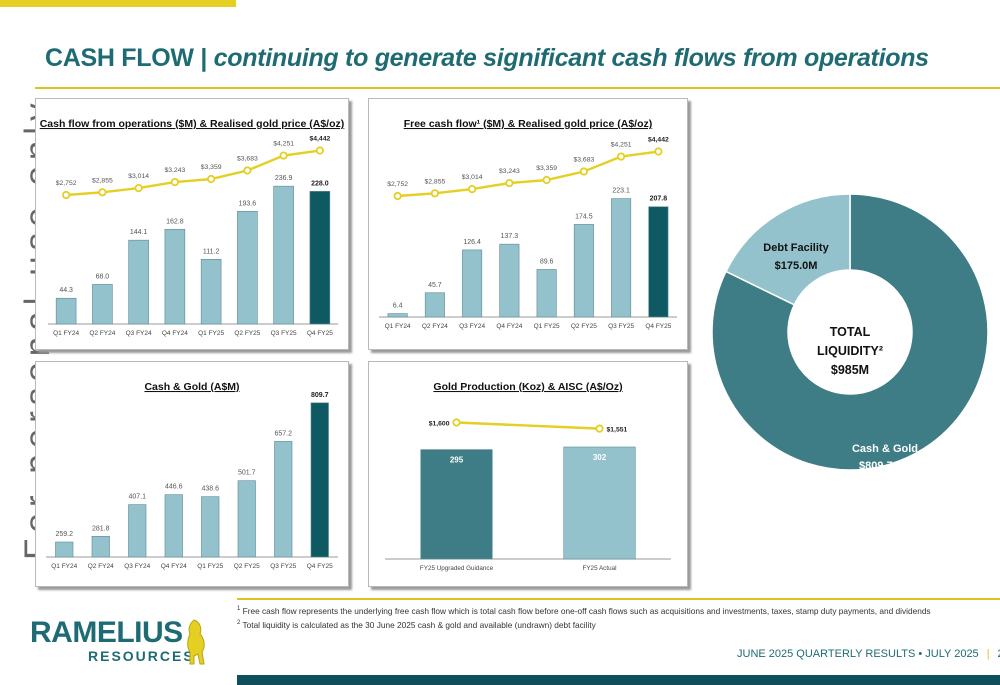 Image resolution: width=1000 pixels, height=685 pixels. What do you see at coordinates (174, 487) in the screenshot?
I see `bar-value-label: 446.6` at bounding box center [174, 487].